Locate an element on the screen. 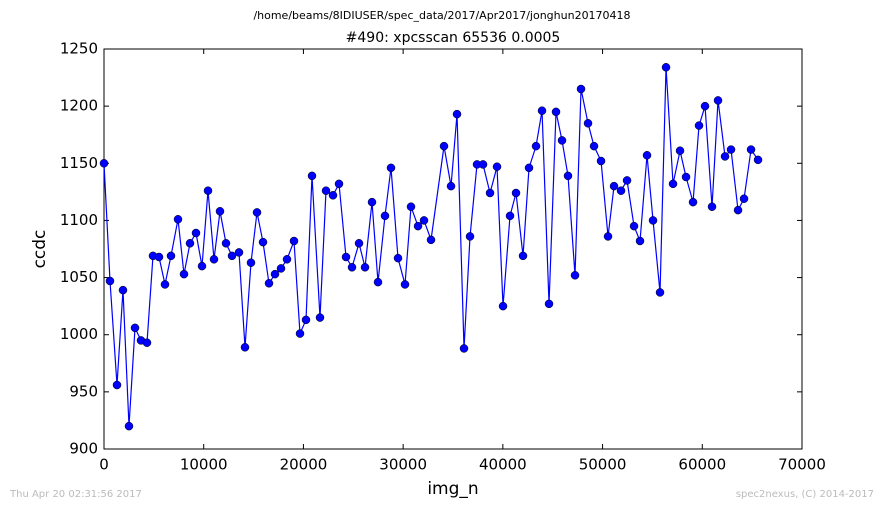 The image size is (884, 509). chart-title: #490: xpcsscan 65536 0.0005 is located at coordinates (453, 38).